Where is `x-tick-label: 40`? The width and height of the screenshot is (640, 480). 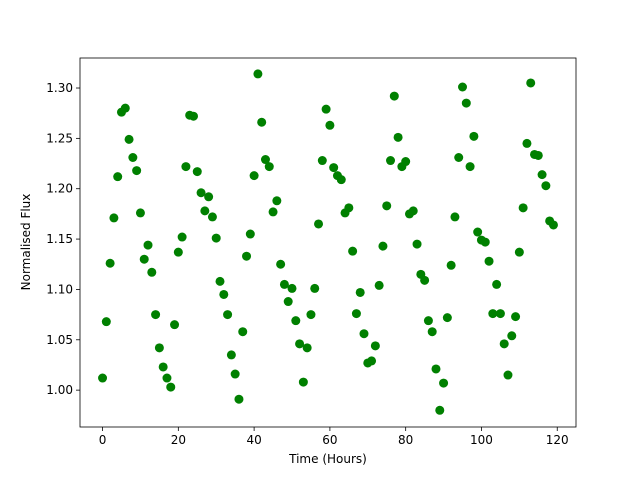
x-tick-label: 40 is located at coordinates (253, 440).